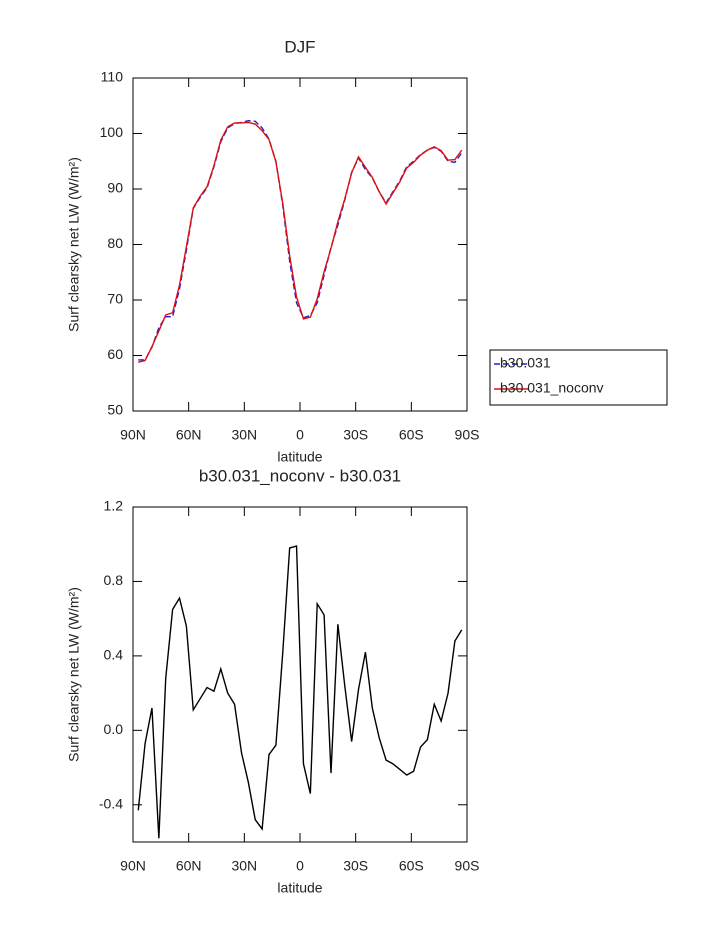  What do you see at coordinates (114, 729) in the screenshot?
I see `y-tick-label: 0.0` at bounding box center [114, 729].